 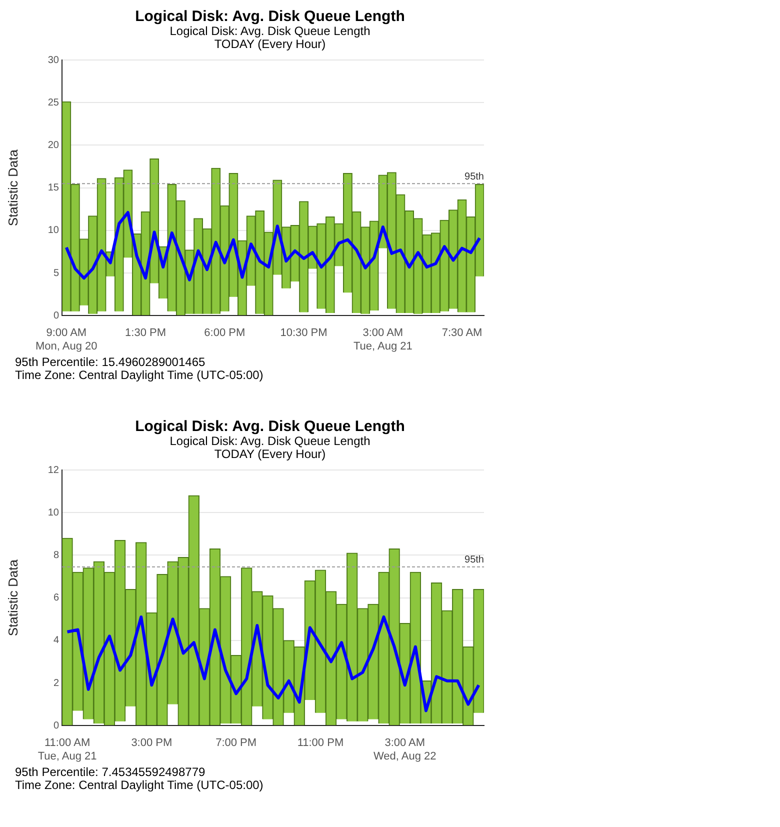 What do you see at coordinates (225, 333) in the screenshot?
I see `x-tick-label: 6:00 PM` at bounding box center [225, 333].